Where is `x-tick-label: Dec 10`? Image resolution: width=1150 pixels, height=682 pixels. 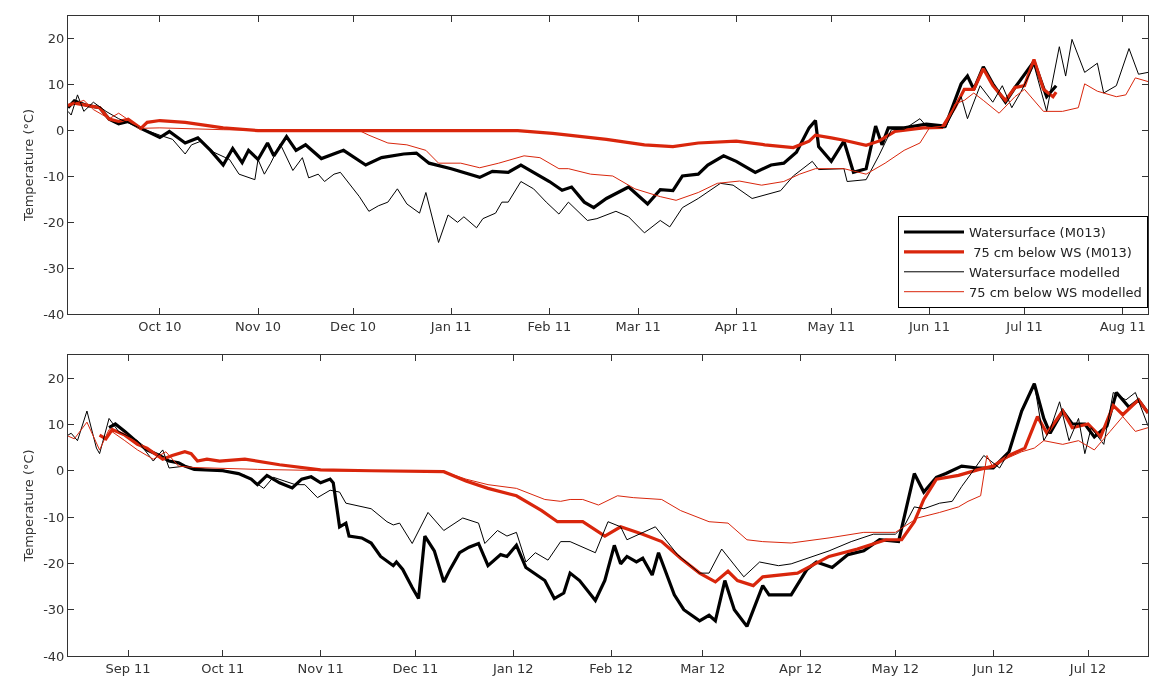 x-tick-label: Dec 10 is located at coordinates (353, 326).